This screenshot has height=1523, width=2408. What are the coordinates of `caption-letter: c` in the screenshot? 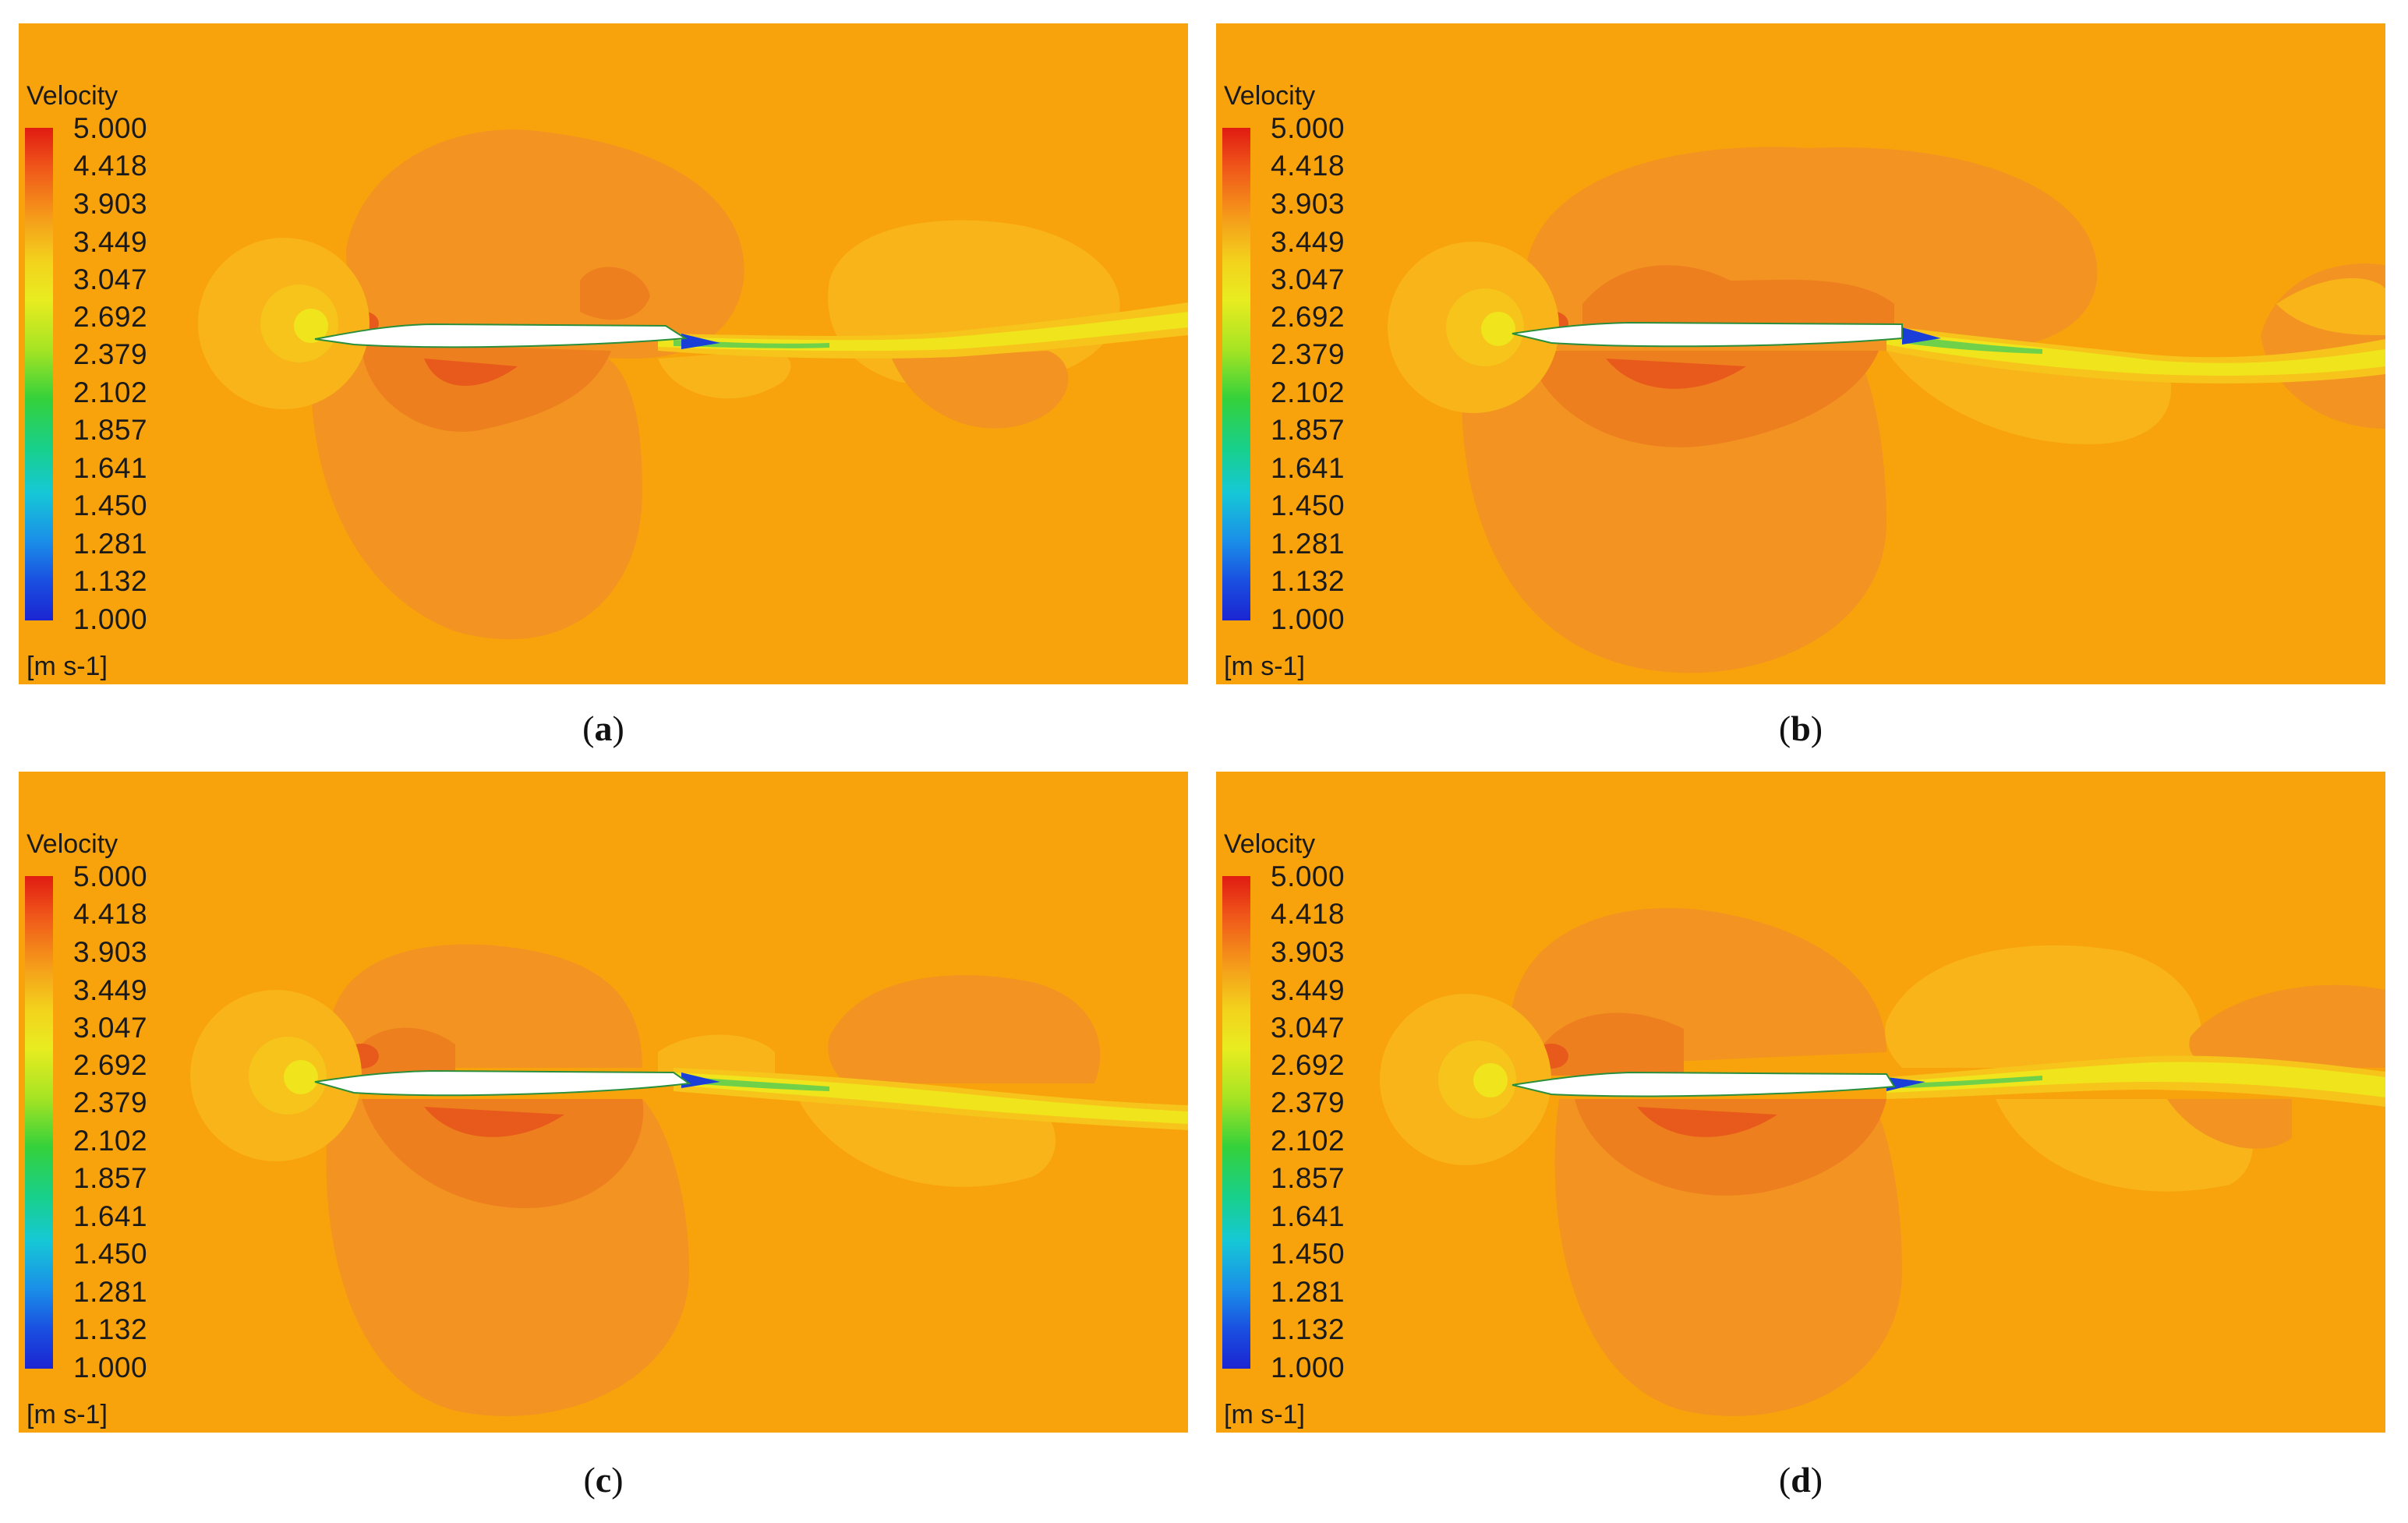 It's located at (603, 1480).